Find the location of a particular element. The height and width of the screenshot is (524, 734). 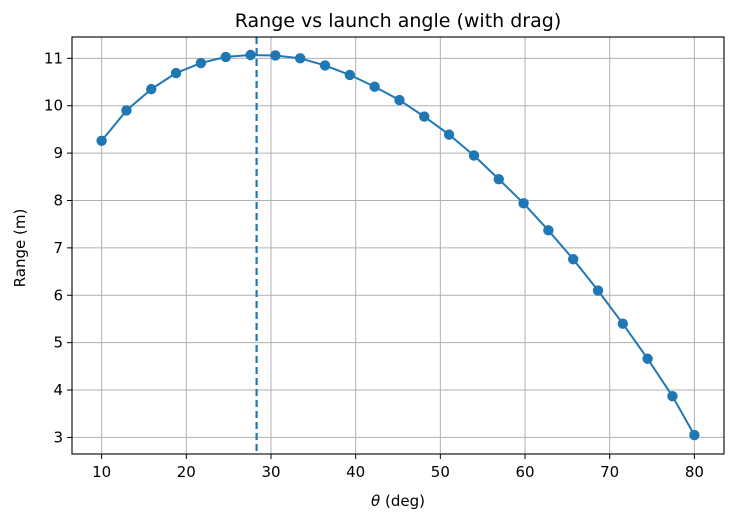

y-tick-label: 4 is located at coordinates (58, 390).